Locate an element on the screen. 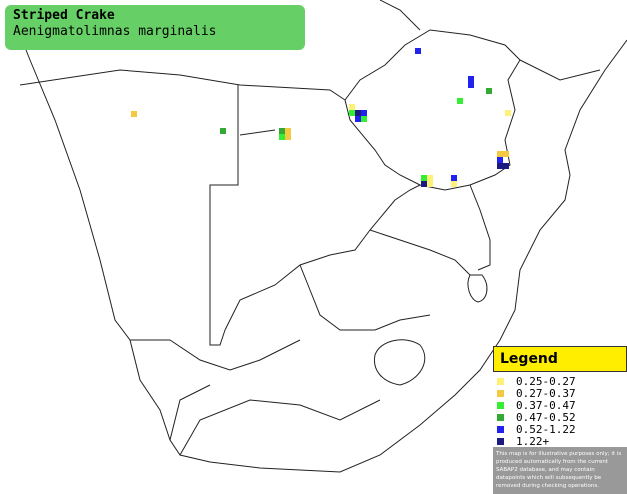  legend-label: 0.25-0.27 is located at coordinates (546, 381).